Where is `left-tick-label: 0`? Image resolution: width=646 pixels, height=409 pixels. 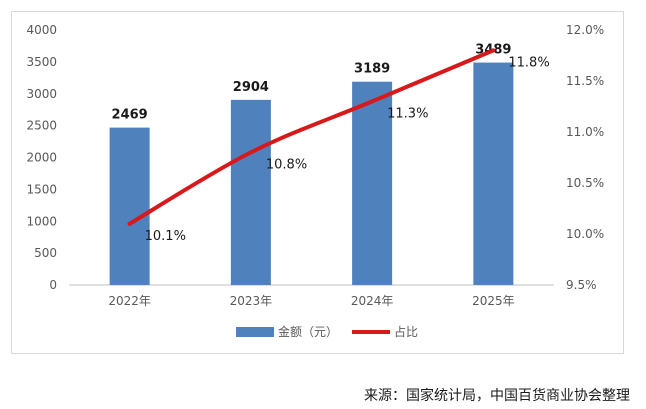
left-tick-label: 0 is located at coordinates (53, 285).